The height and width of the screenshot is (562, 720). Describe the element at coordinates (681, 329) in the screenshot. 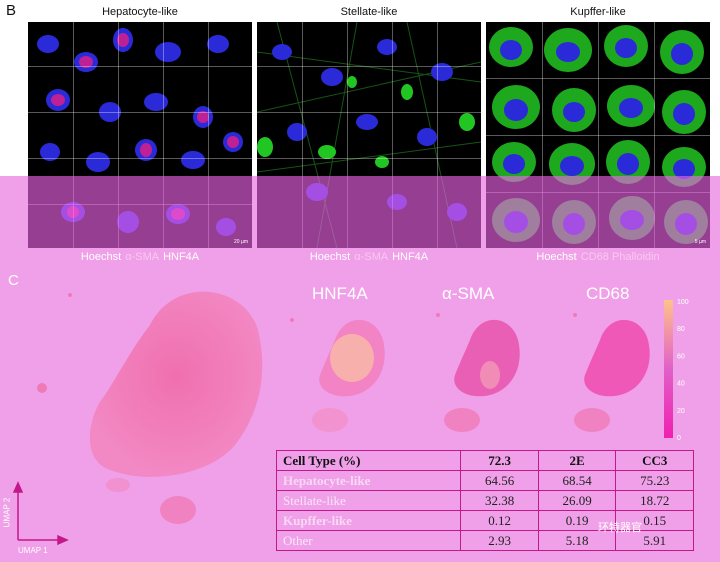

I see `colorbar-tick-label: 80` at that location.